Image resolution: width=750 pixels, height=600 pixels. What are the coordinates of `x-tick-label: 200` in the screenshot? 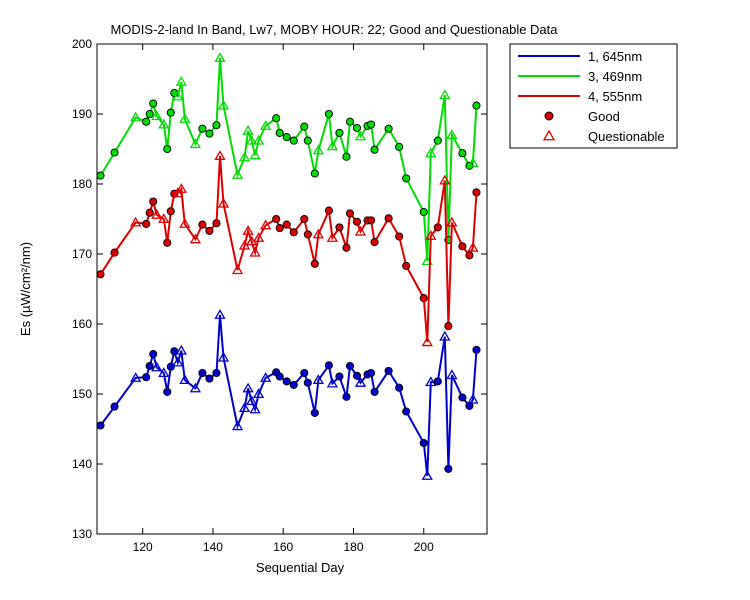 It's located at (424, 547).